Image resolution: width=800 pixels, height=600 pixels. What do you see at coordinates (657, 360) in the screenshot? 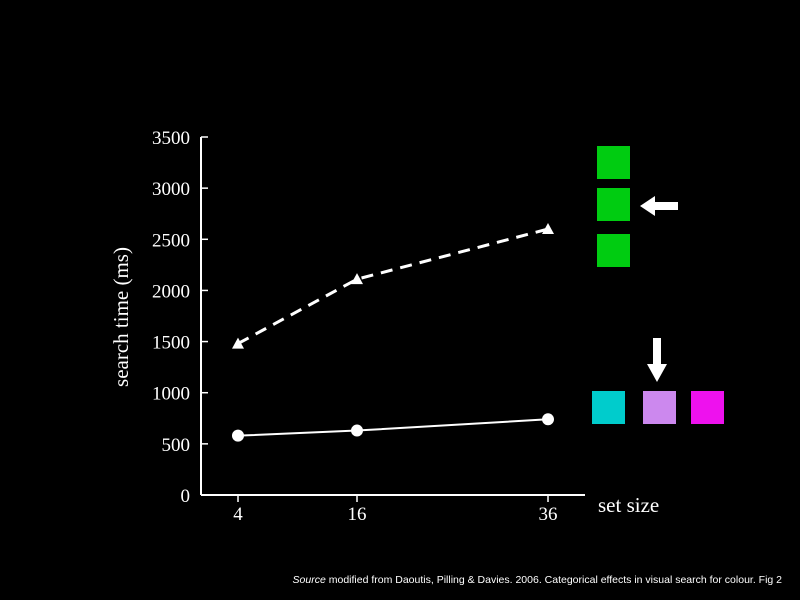
I see `arrow-down-icon` at bounding box center [657, 360].